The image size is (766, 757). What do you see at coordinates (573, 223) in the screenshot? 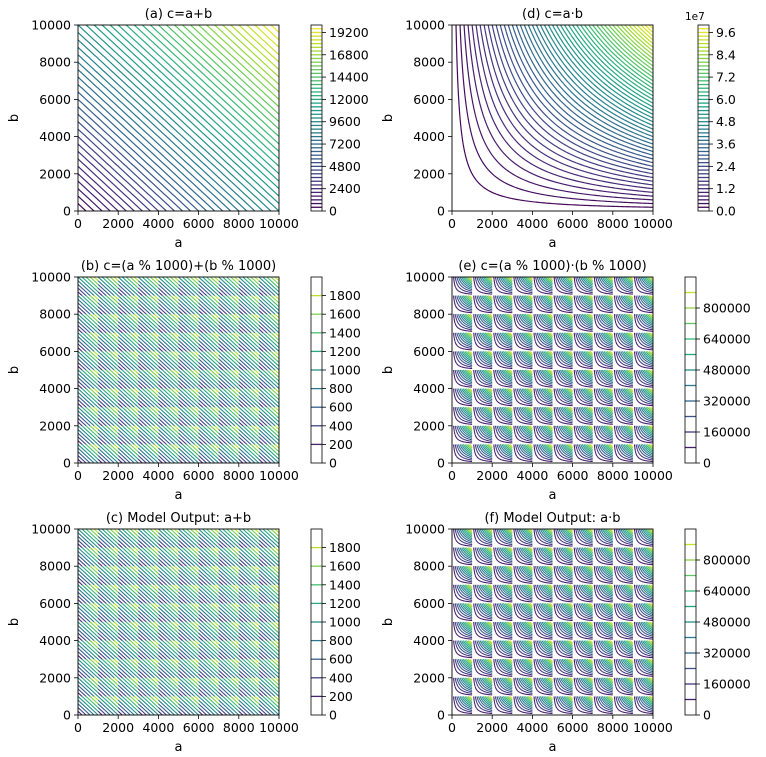
I see `x-tick-label: 6000` at bounding box center [573, 223].